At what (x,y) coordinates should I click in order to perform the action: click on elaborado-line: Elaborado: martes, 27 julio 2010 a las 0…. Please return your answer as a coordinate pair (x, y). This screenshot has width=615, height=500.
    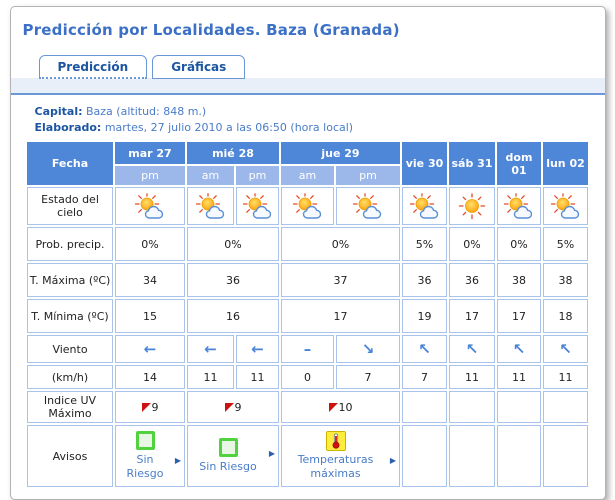
    Looking at the image, I should click on (308, 127).